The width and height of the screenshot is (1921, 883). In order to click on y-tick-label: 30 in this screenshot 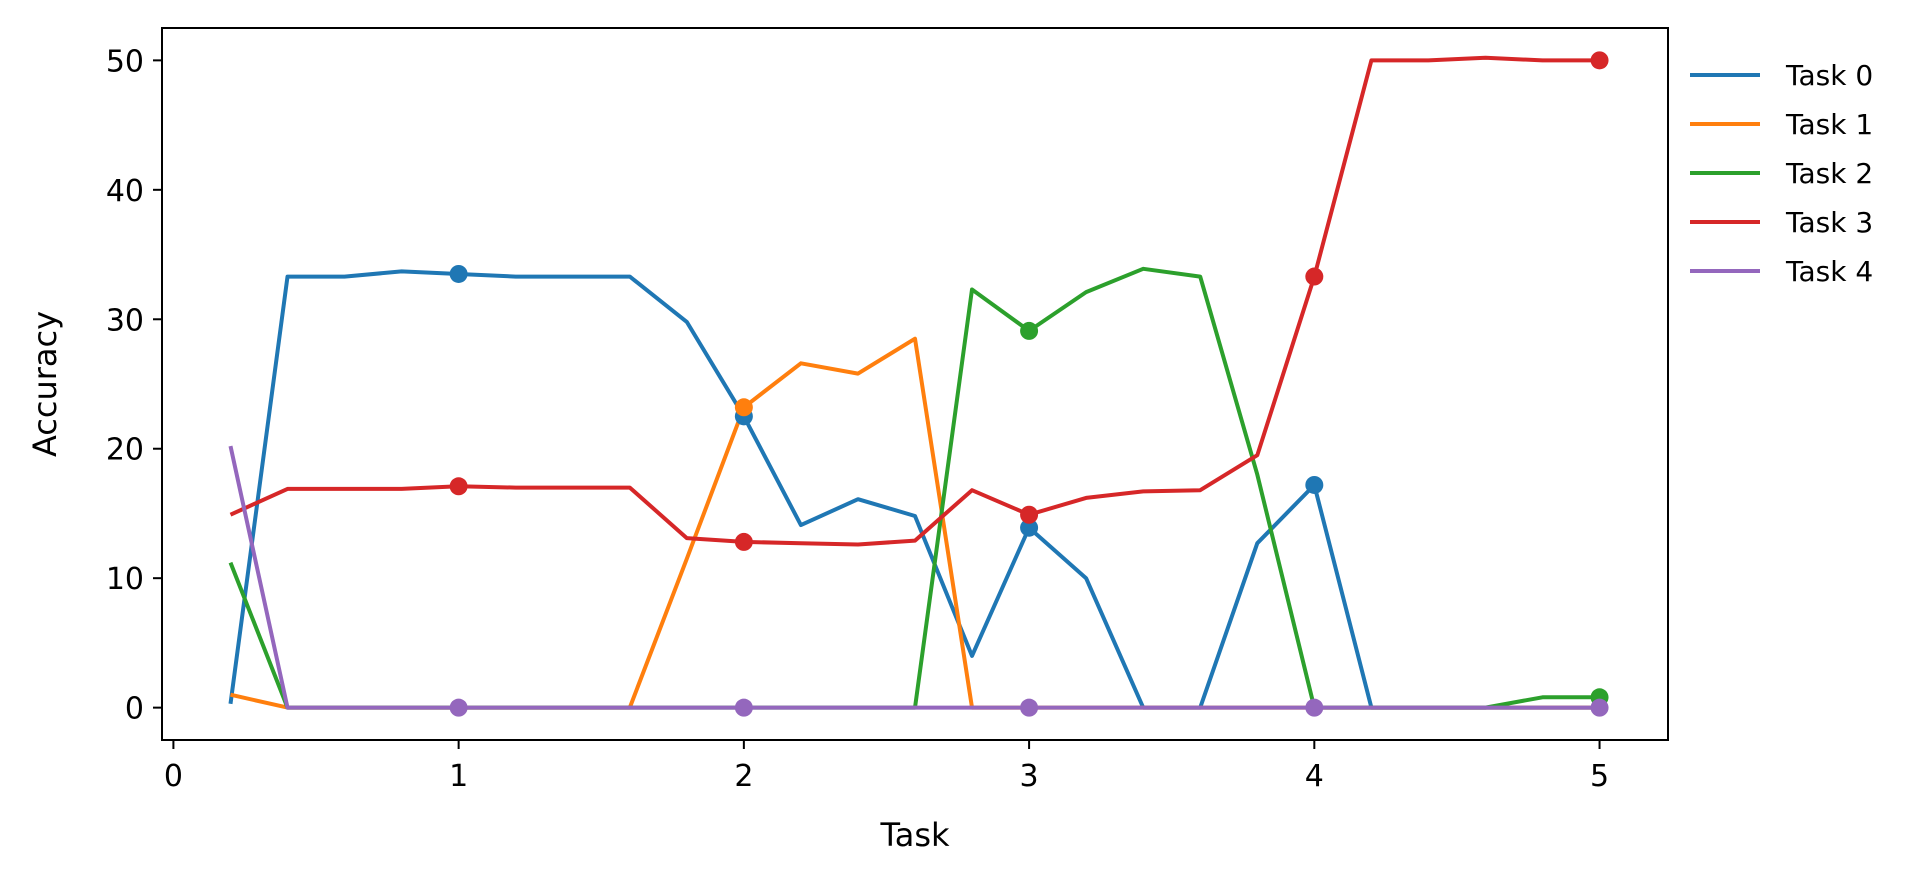, I will do `click(125, 320)`.